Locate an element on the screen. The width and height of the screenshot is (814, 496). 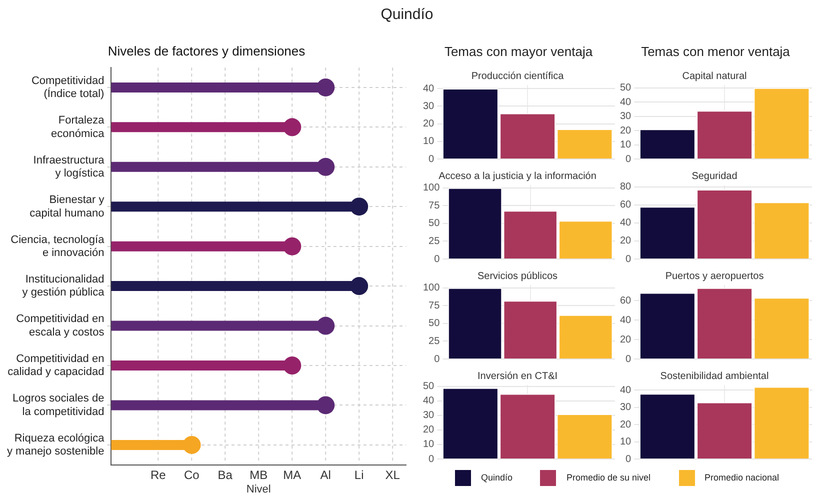
chart-title: Sostenibilidad ambiental is located at coordinates (714, 376).